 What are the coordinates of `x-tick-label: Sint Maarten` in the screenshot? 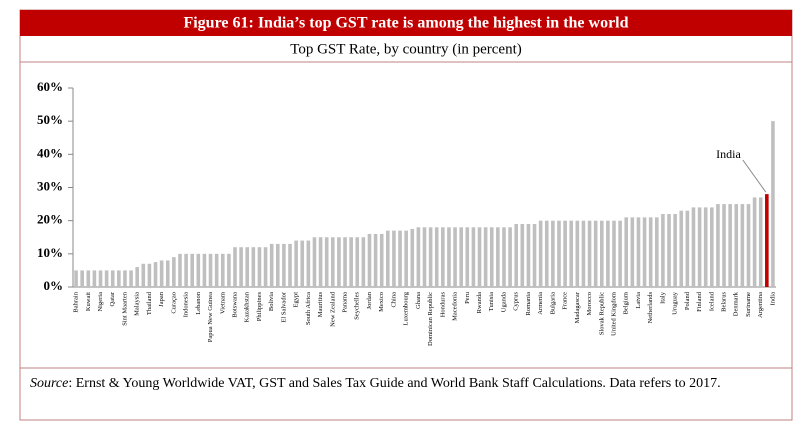 It's located at (124, 308).